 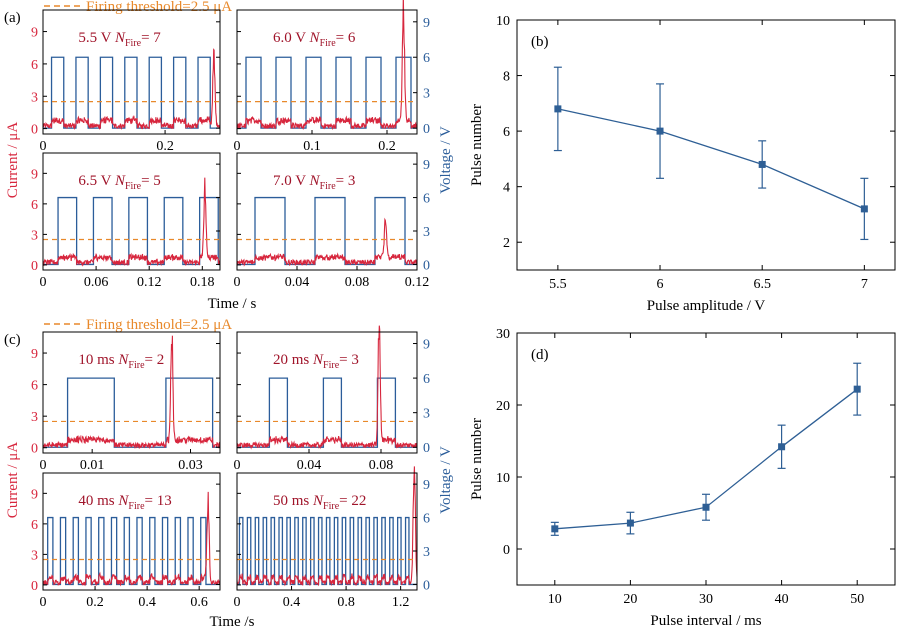 I want to click on ytick-label: 8, so click(x=506, y=77).